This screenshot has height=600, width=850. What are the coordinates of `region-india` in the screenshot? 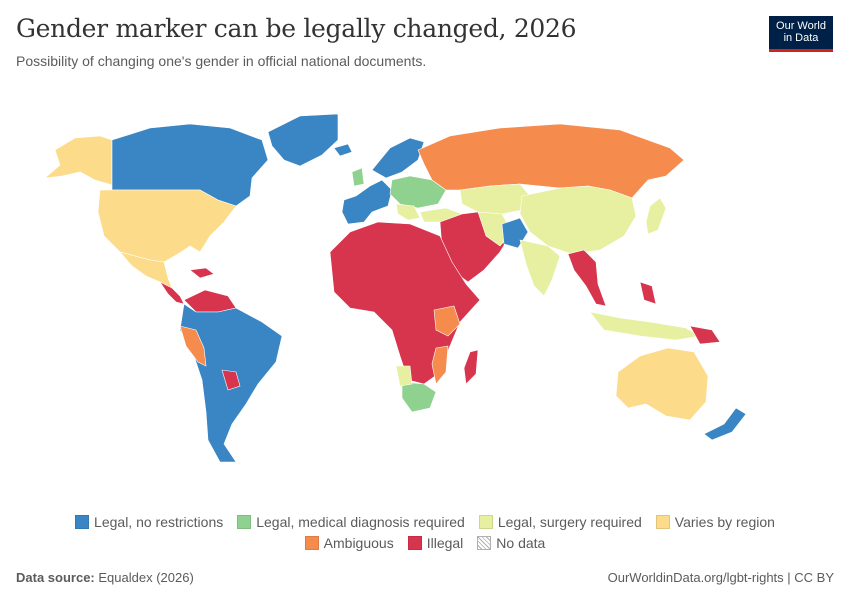 It's located at (540, 268).